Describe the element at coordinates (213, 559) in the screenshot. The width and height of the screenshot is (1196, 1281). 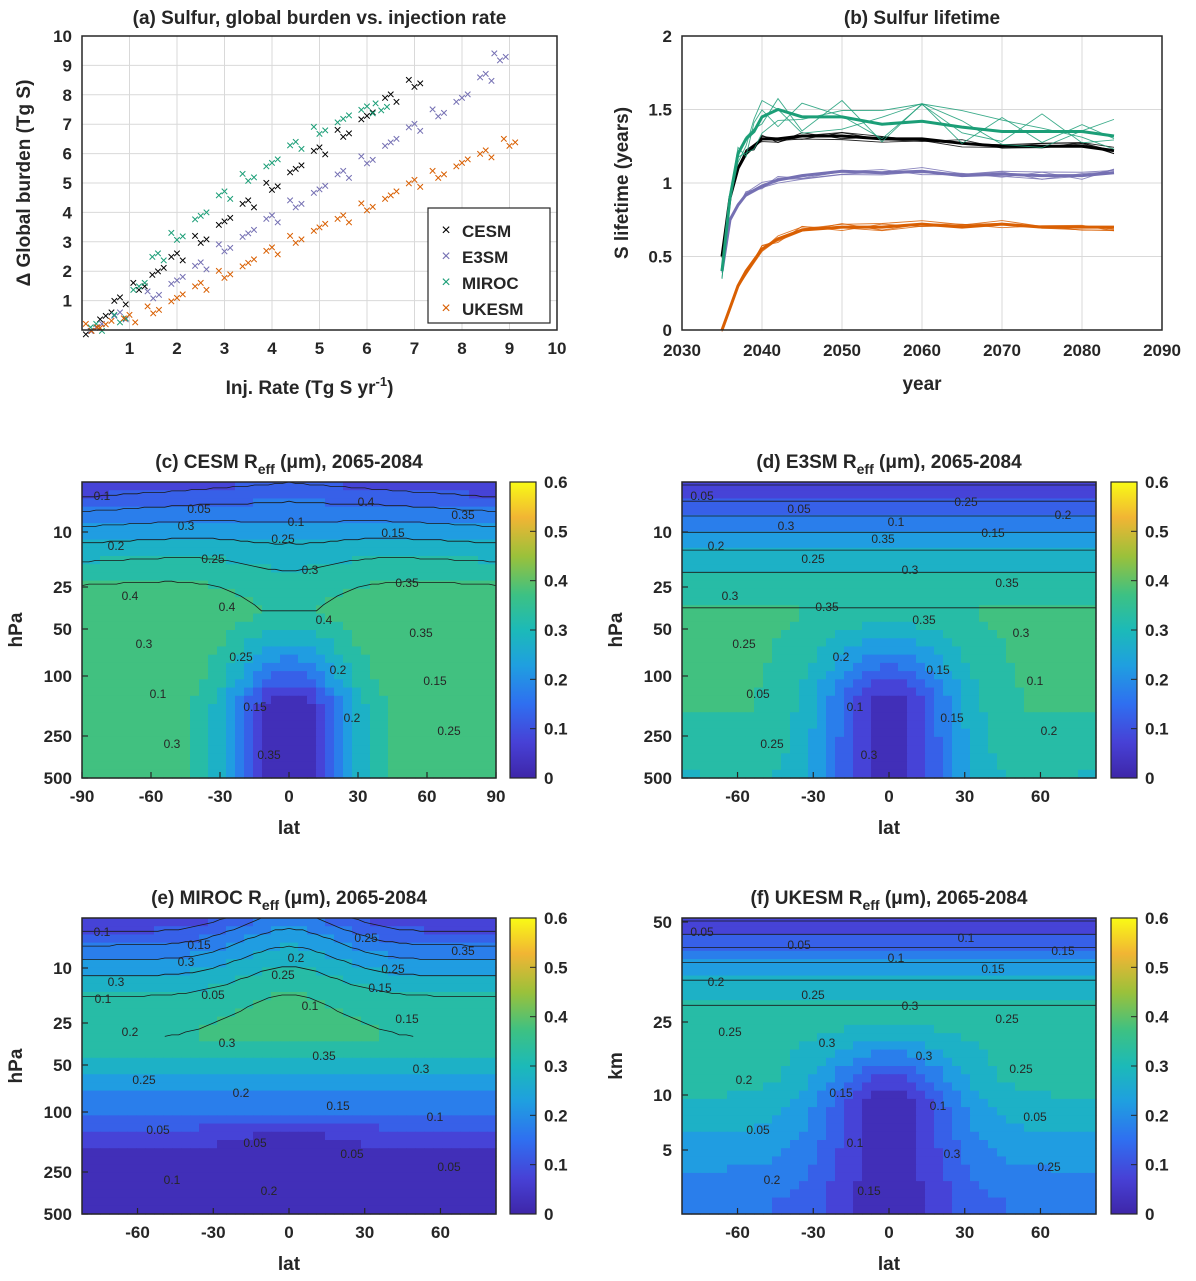
I see `panel-c-contour-label: 0.25` at that location.